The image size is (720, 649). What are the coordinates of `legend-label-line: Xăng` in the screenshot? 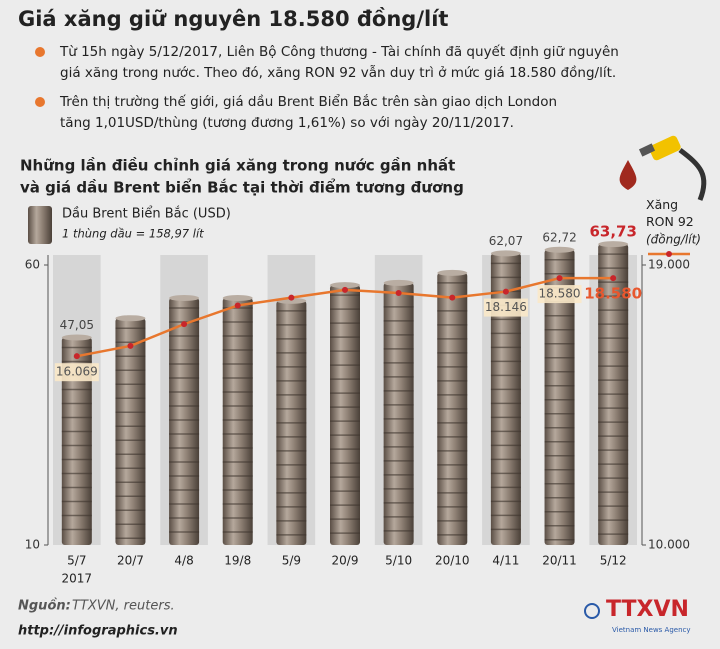 It's located at (662, 204).